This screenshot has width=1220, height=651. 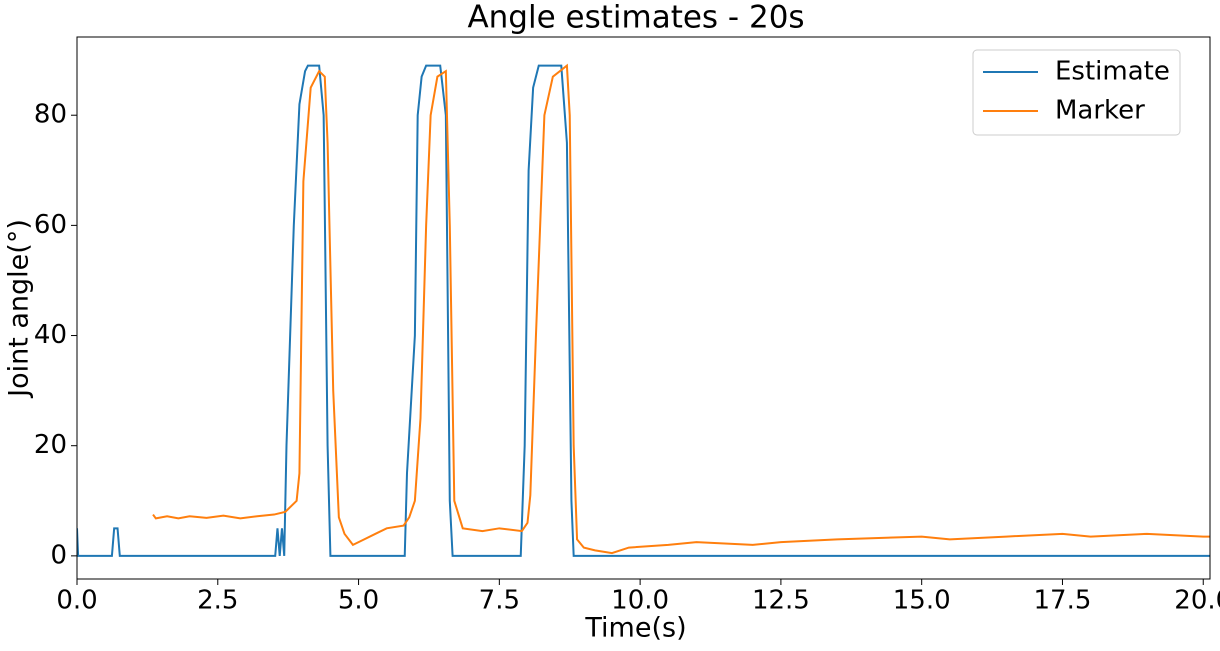 What do you see at coordinates (499, 601) in the screenshot?
I see `x-tick-label: 7.5` at bounding box center [499, 601].